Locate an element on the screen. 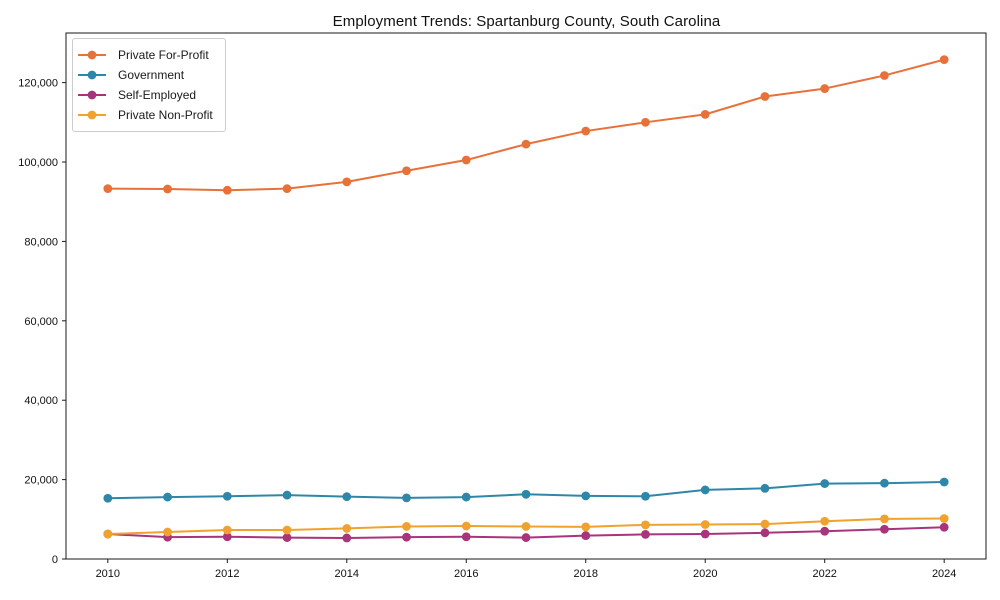 This screenshot has height=600, width=1000. legend-item-self-employed: Self-Employed is located at coordinates (145, 95).